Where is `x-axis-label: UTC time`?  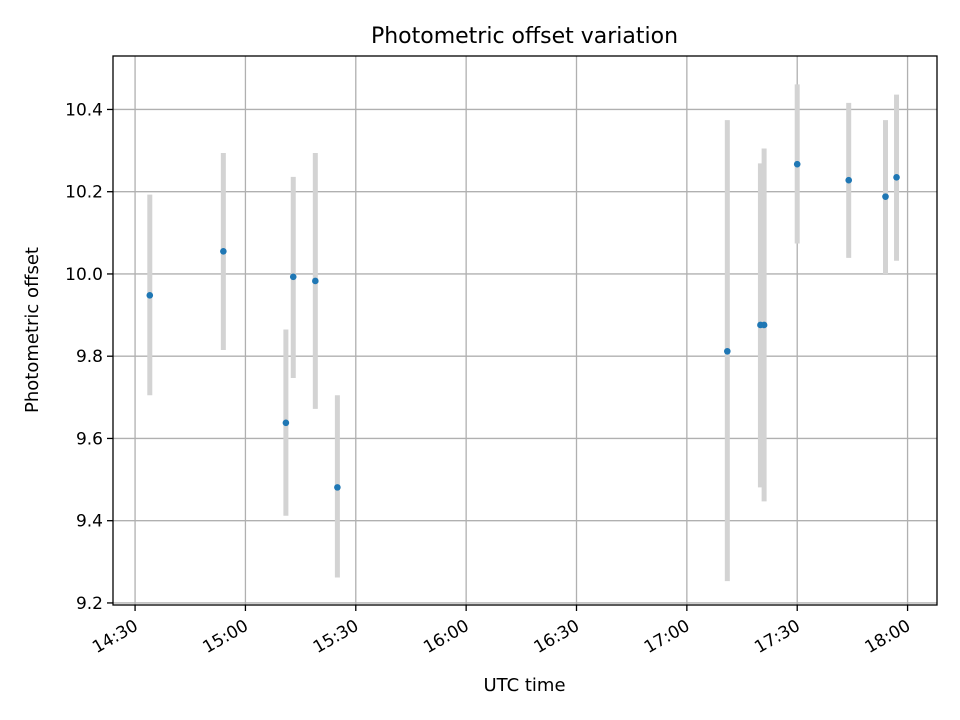
x-axis-label: UTC time is located at coordinates (524, 685).